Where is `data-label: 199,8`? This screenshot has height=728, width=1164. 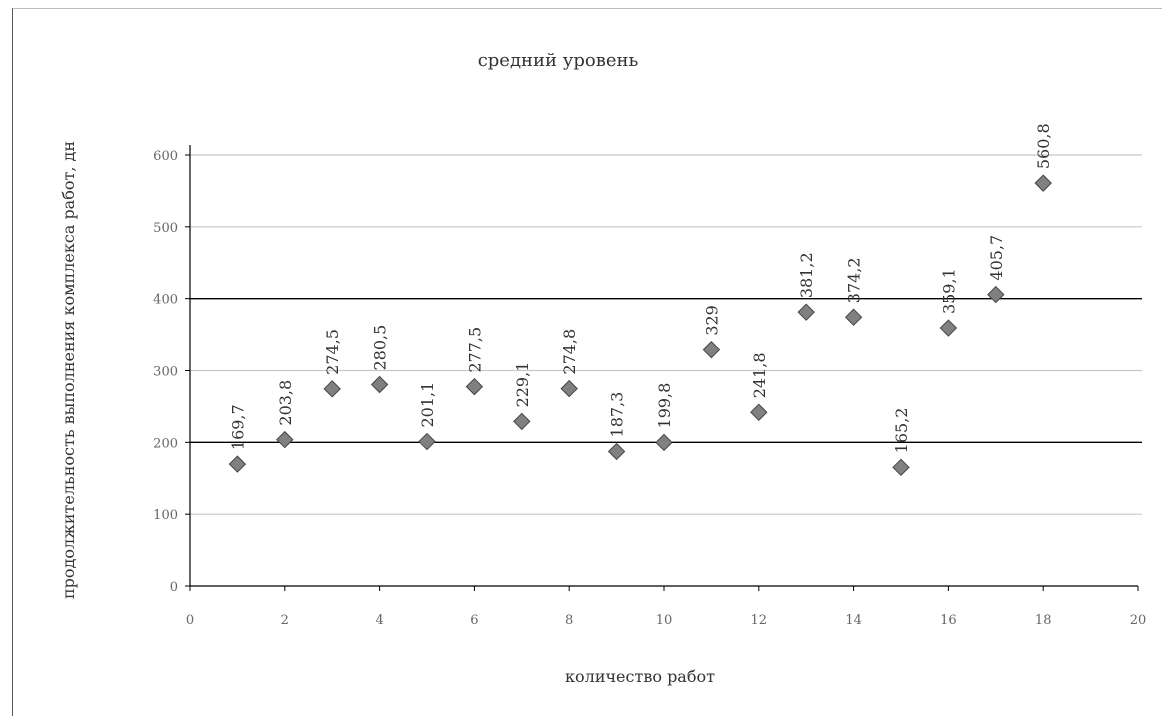
data-label: 199,8 is located at coordinates (664, 406).